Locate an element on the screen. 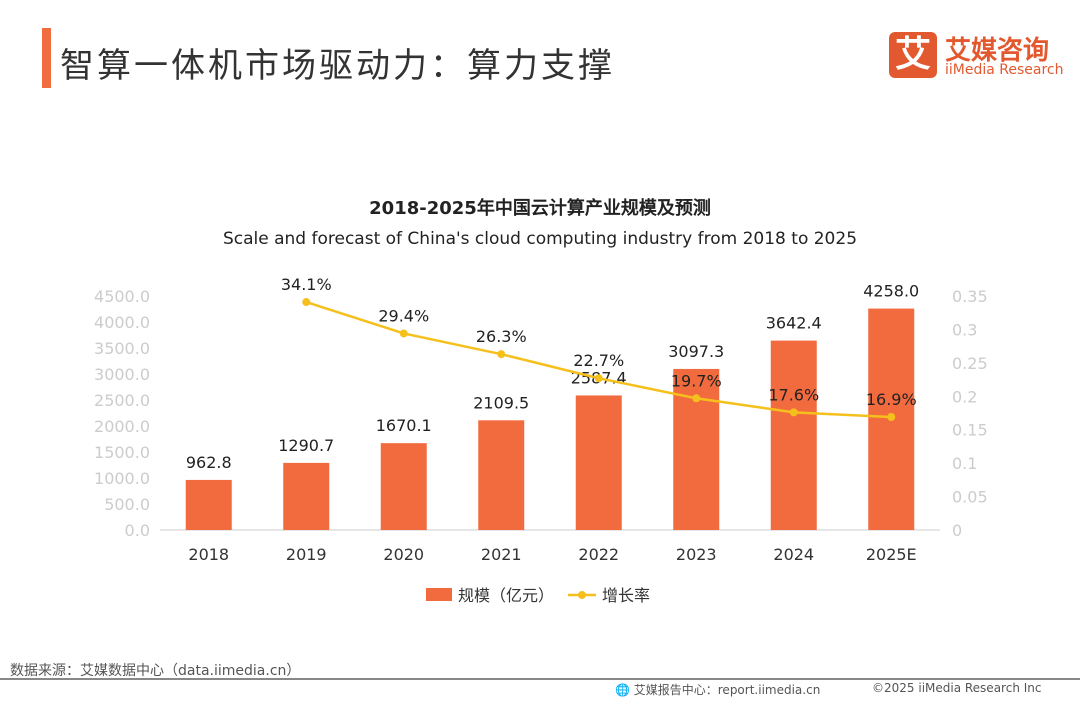 This screenshot has width=1080, height=702. growth-label: 16.9% is located at coordinates (891, 399).